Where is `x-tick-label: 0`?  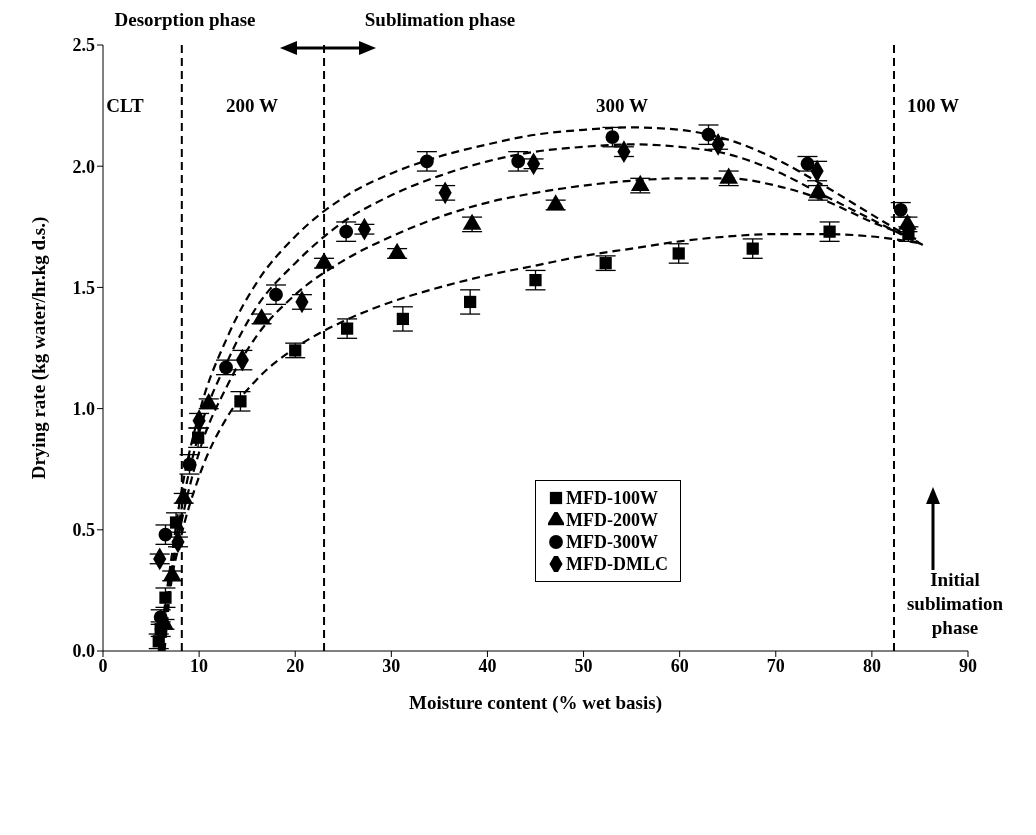 x-tick-label: 0 is located at coordinates (103, 665).